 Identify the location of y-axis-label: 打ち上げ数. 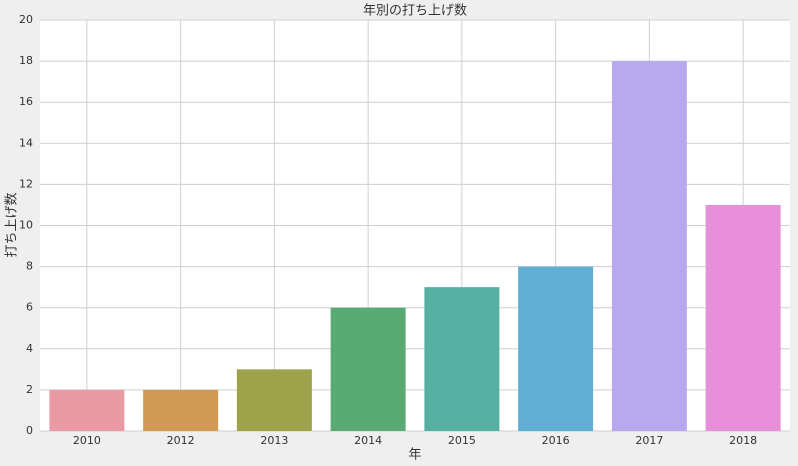
(12, 224).